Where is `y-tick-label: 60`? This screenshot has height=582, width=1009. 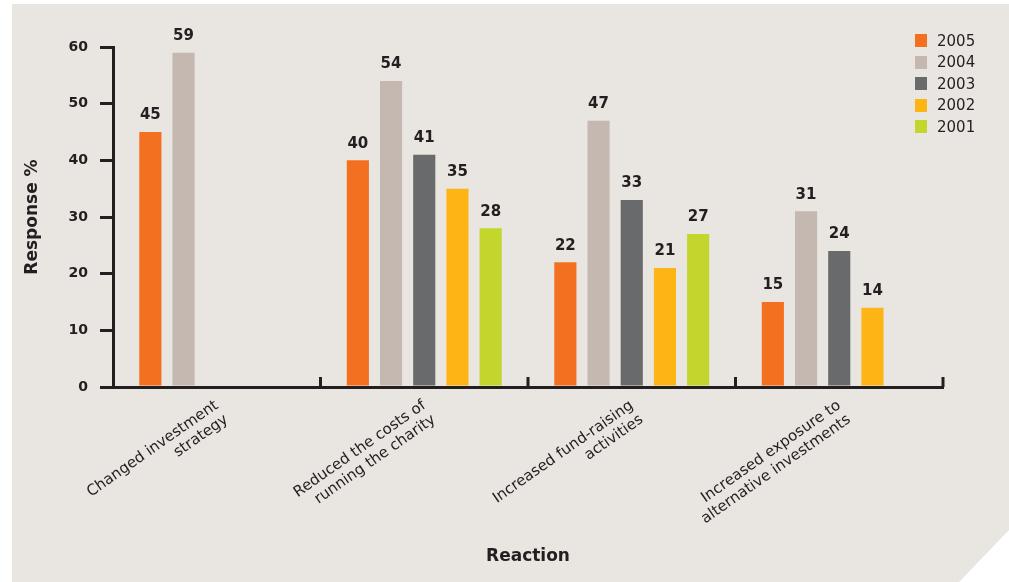 y-tick-label: 60 is located at coordinates (78, 45).